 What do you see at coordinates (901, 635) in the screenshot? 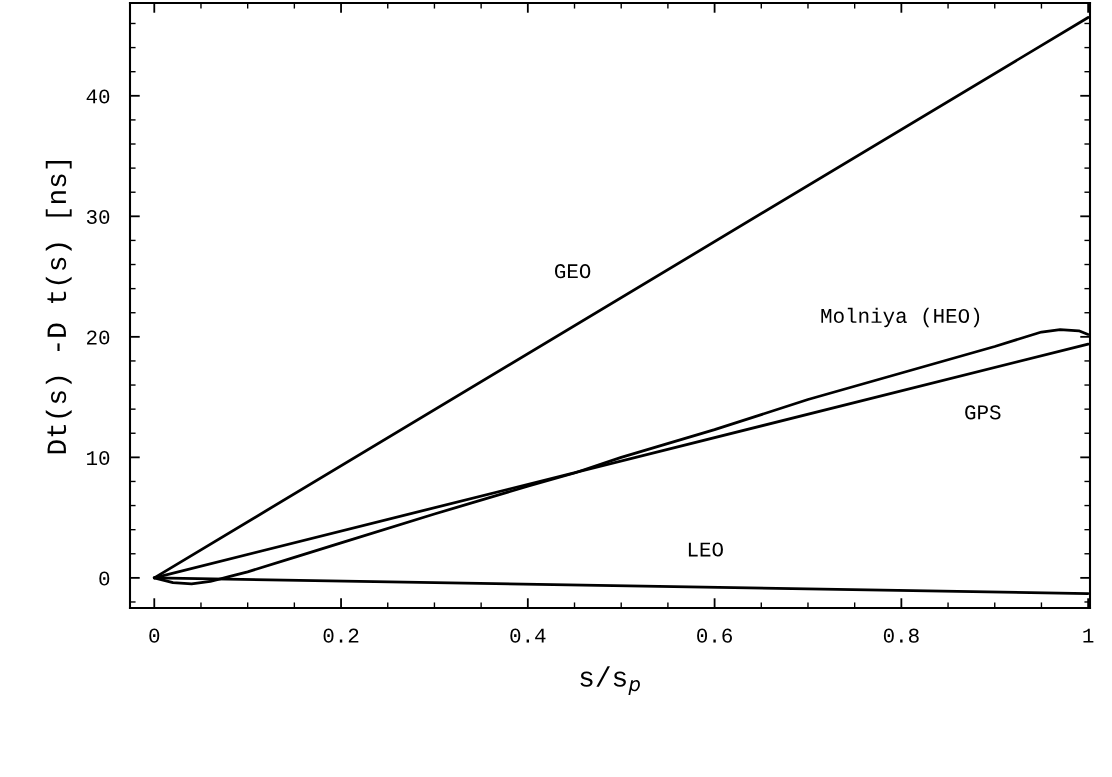
I see `x-tick-label: 0.8` at bounding box center [901, 635].